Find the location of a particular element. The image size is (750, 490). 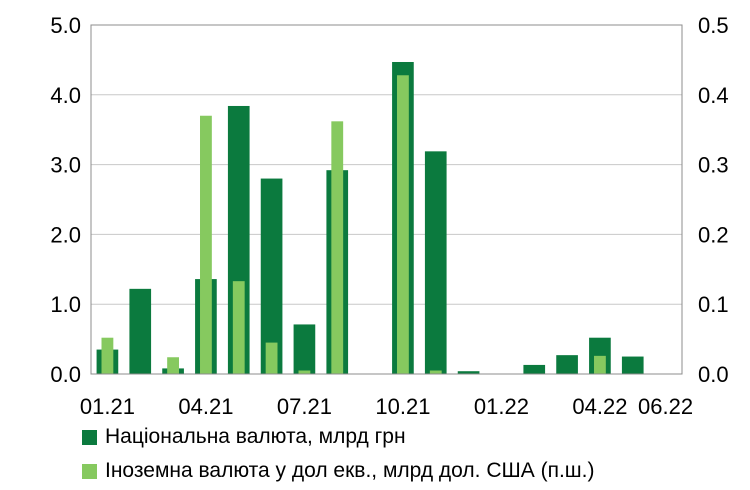

x-tick-label: 04.21 is located at coordinates (205, 406).